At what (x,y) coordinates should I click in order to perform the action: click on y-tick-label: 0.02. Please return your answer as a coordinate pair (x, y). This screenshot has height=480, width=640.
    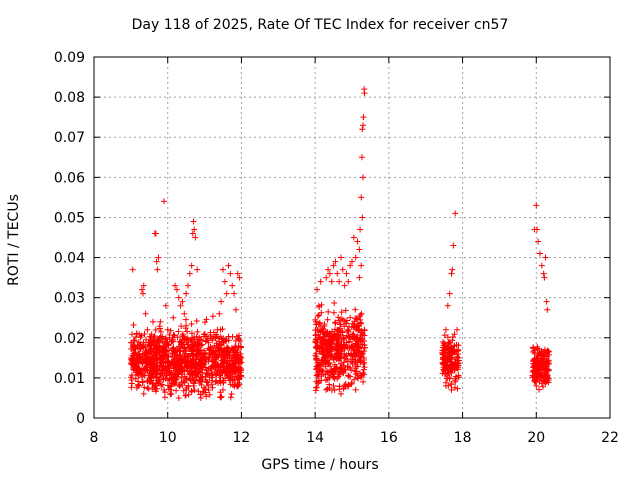
    Looking at the image, I should click on (69, 339).